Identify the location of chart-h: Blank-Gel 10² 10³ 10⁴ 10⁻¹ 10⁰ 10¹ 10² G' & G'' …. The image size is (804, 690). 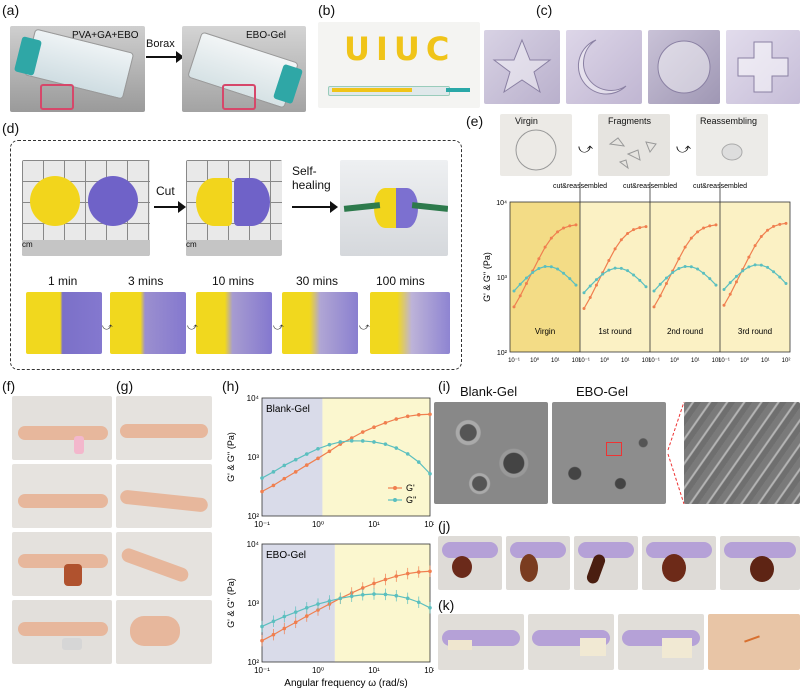
(330, 541).